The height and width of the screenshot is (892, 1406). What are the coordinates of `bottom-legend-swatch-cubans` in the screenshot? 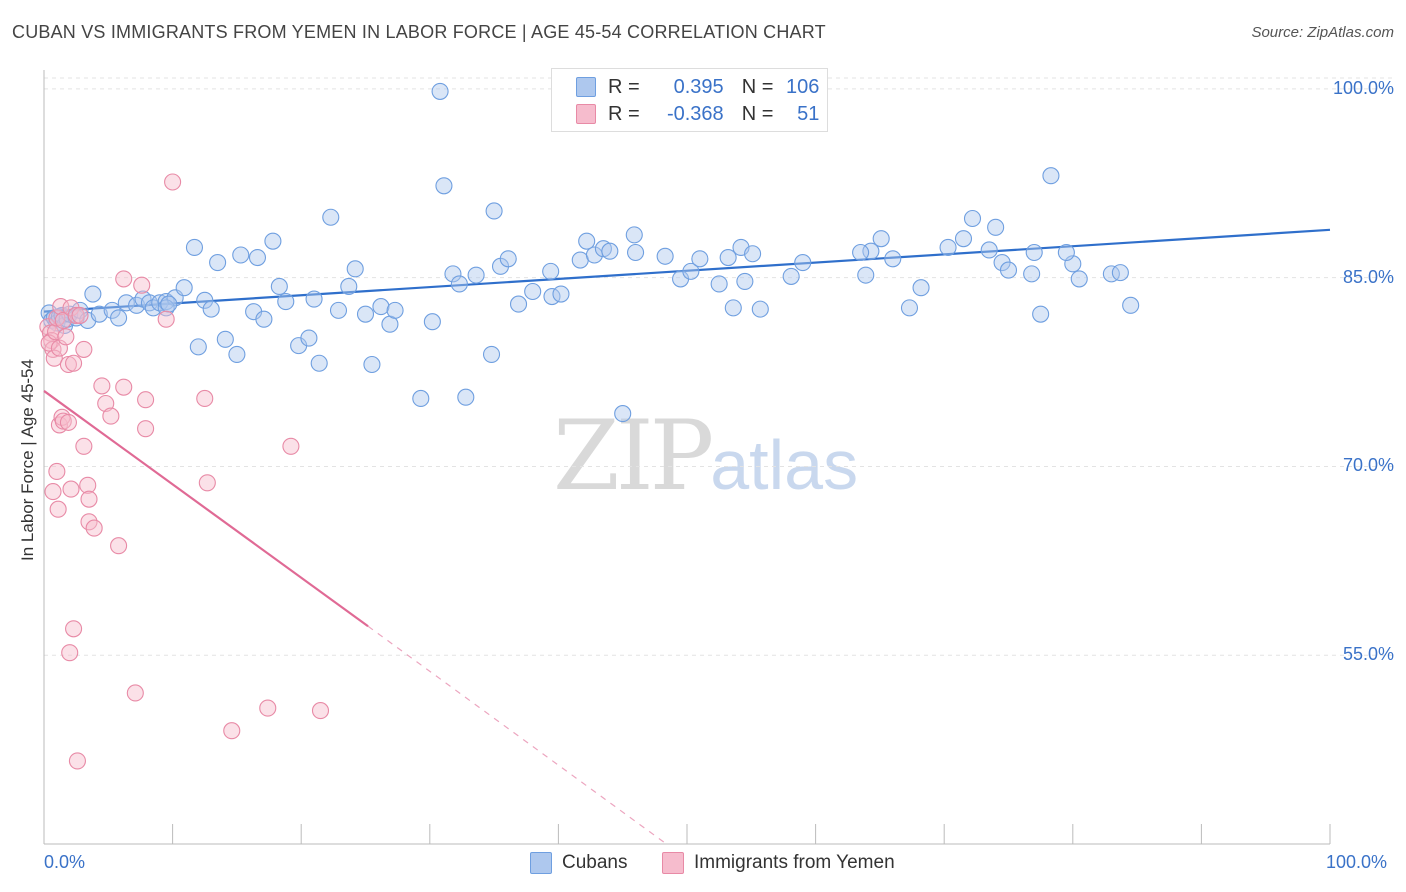 It's located at (541, 863).